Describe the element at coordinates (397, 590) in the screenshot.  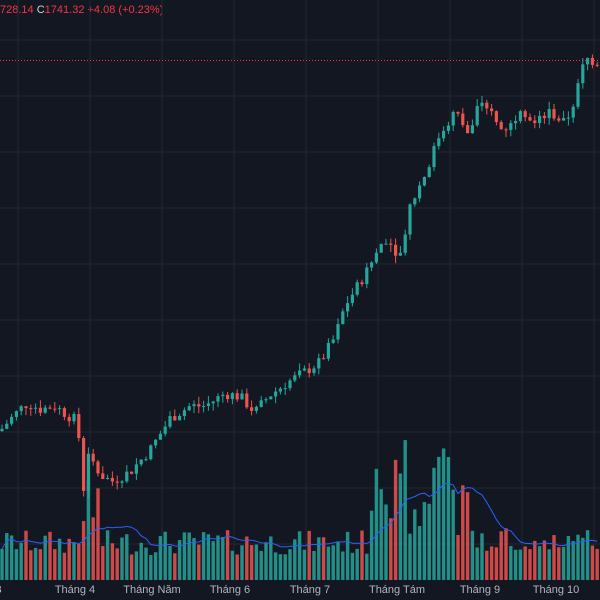
I see `time-axis-label: Tháng Tám` at that location.